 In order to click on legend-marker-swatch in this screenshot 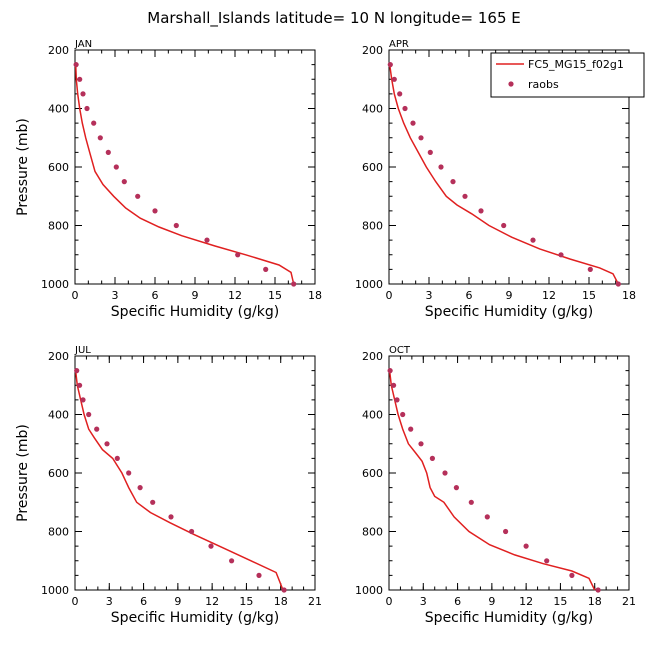, I will do `click(511, 84)`.